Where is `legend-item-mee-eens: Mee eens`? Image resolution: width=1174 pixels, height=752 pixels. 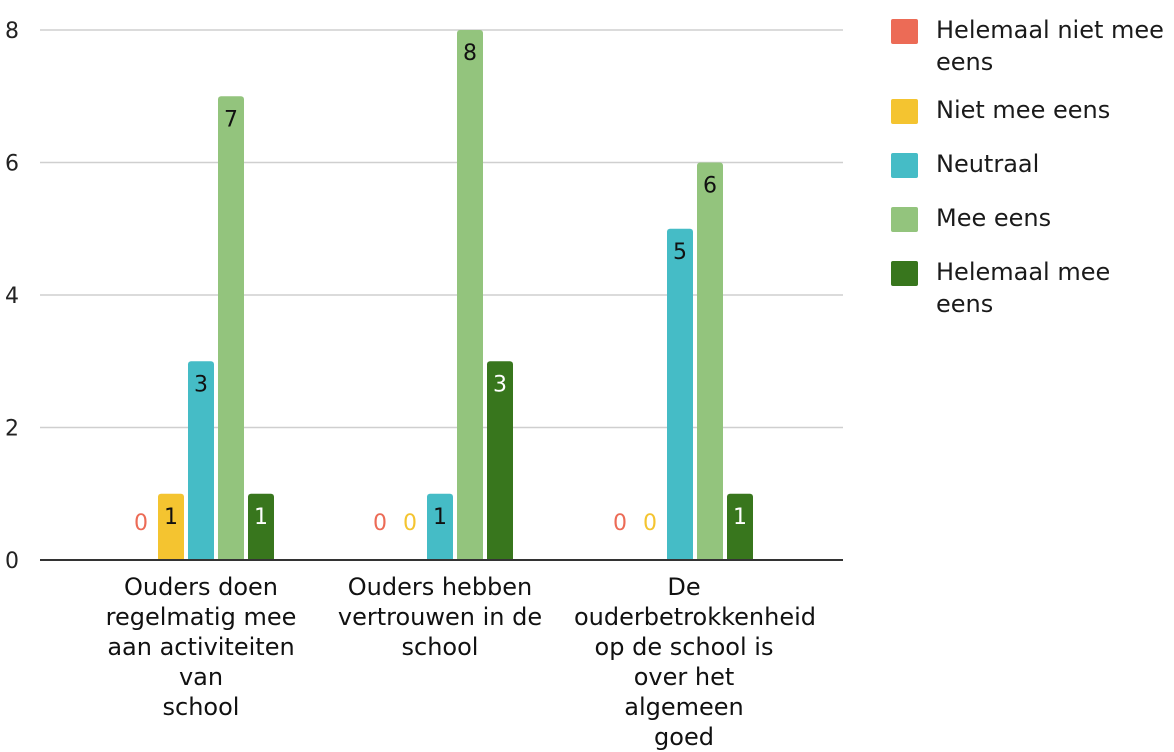 legend-item-mee-eens: Mee eens is located at coordinates (1032, 229).